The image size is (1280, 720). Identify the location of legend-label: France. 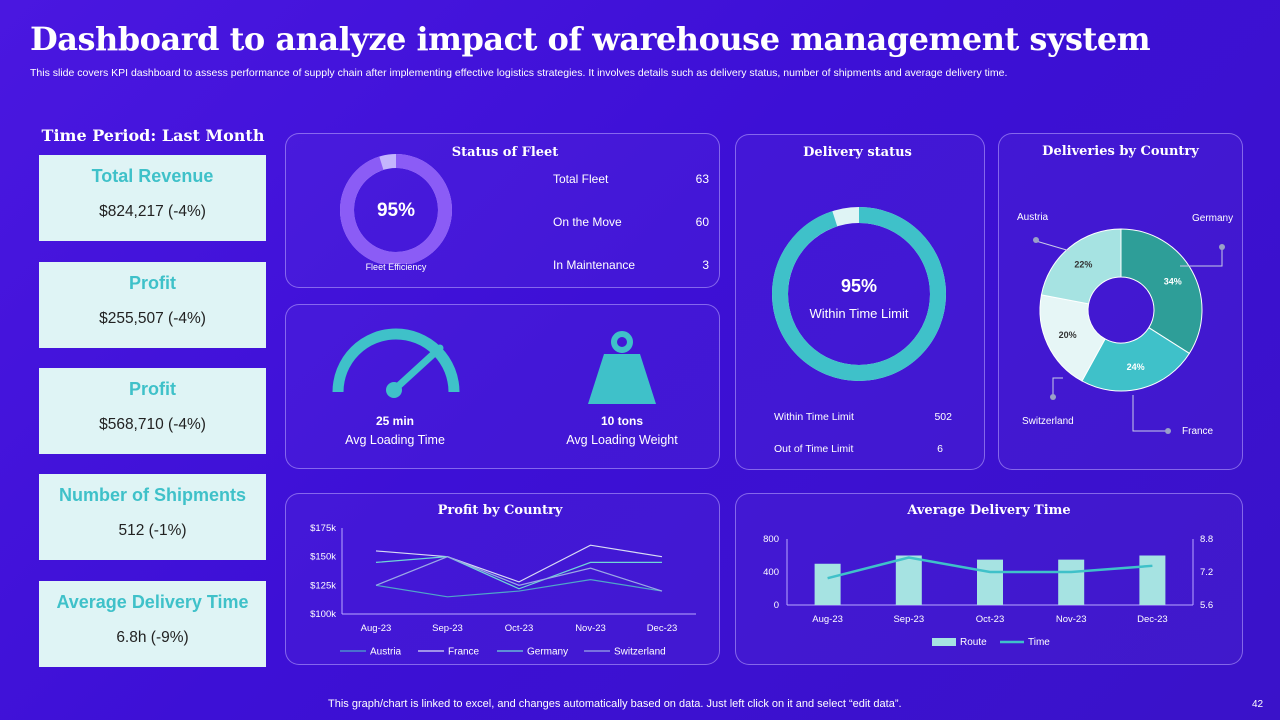
(464, 652).